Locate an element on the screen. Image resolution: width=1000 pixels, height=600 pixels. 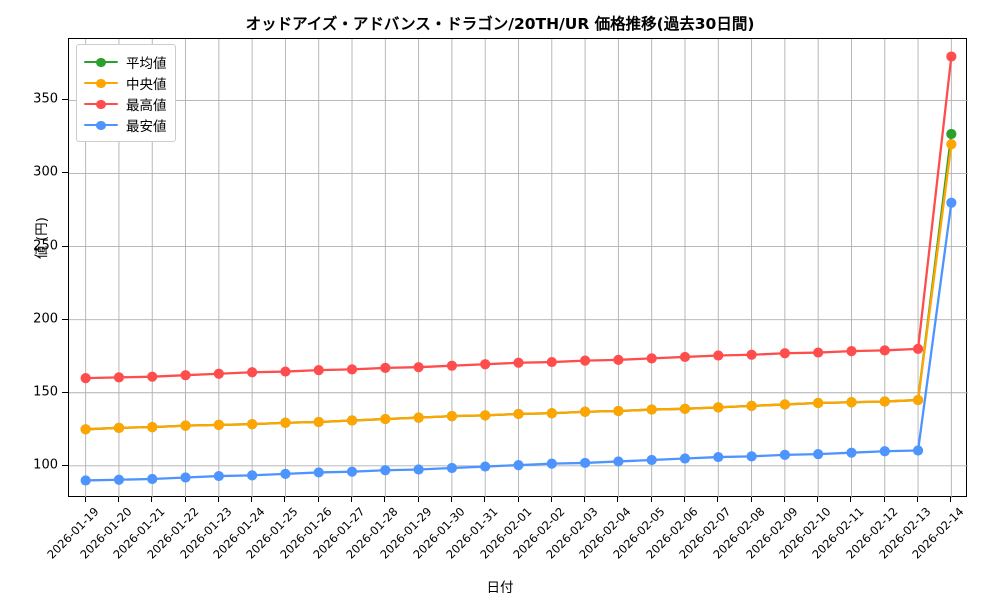
y-axis-tick-label: 200 is located at coordinates (45, 319).